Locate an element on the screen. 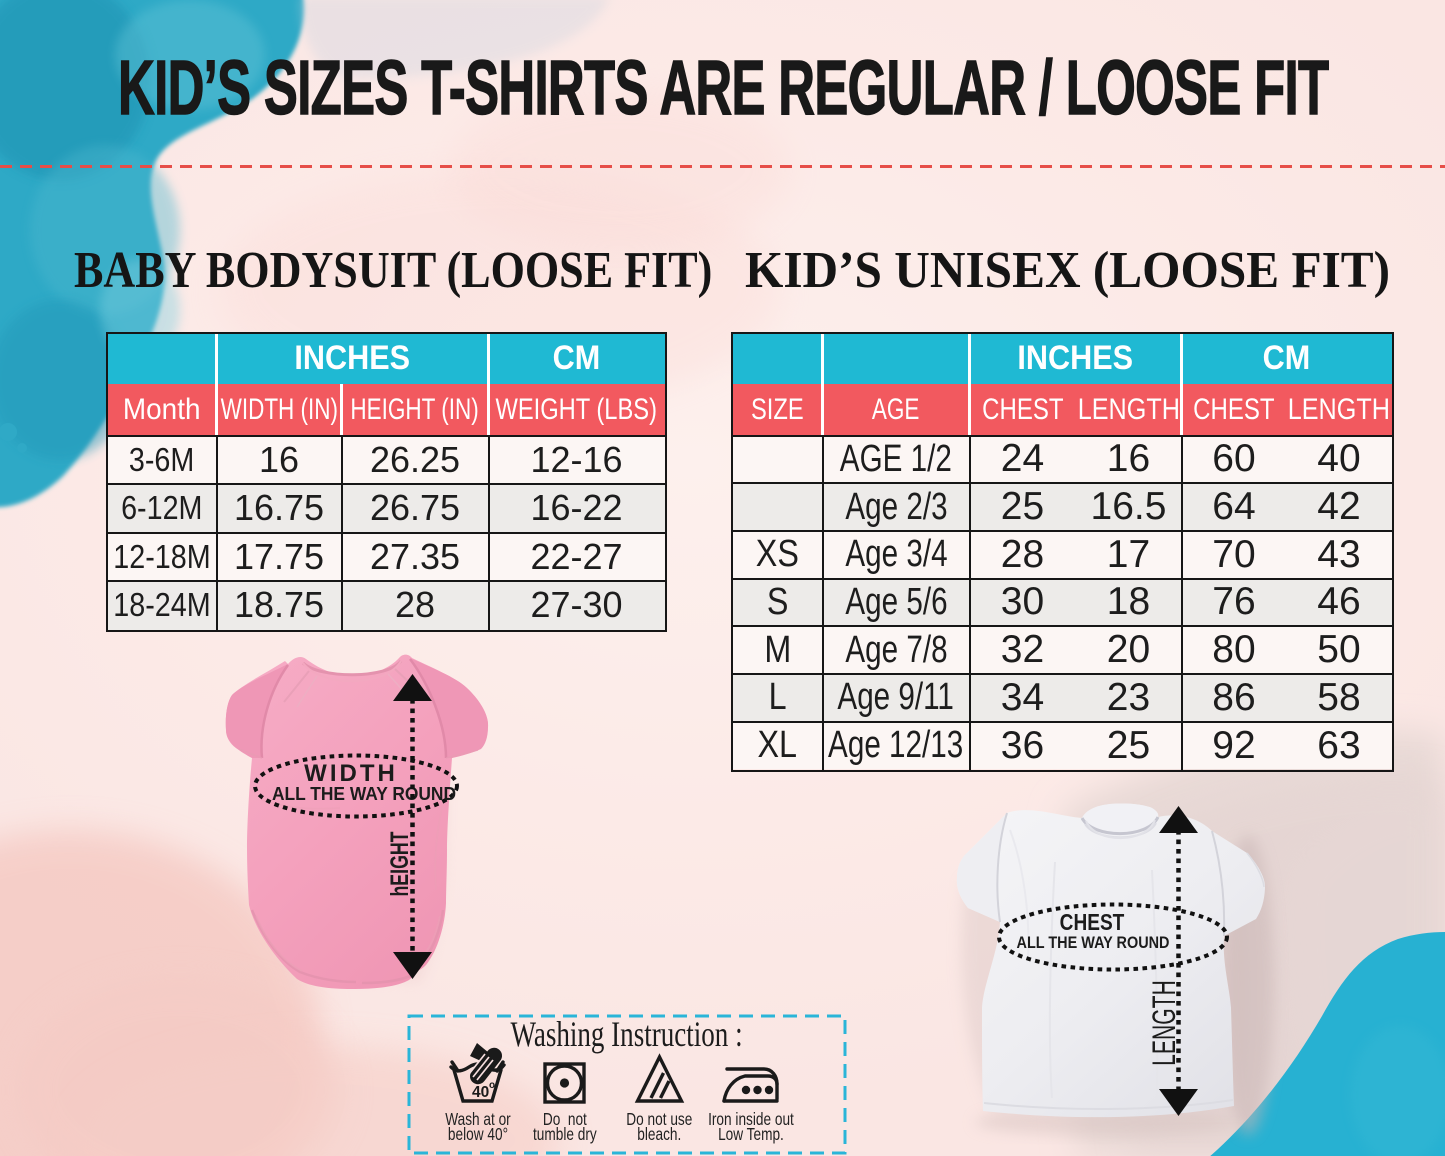 The width and height of the screenshot is (1445, 1156). svg-text: LENGTH is located at coordinates (1163, 1023).